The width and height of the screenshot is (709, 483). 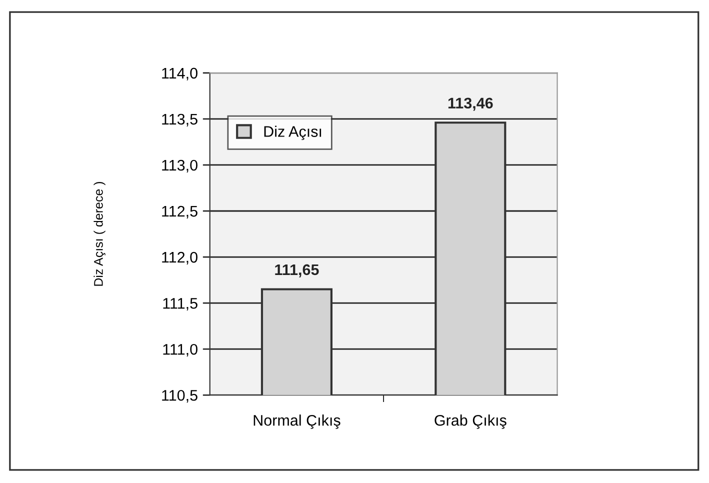 I want to click on y-tick-label: 113,5, so click(x=180, y=120).